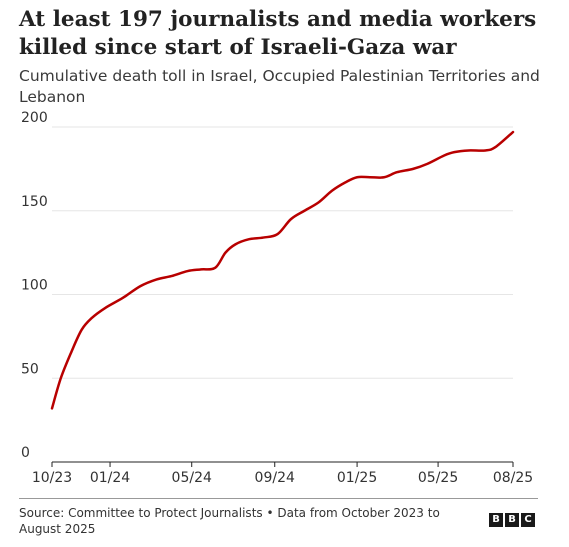  What do you see at coordinates (275, 478) in the screenshot?
I see `x-tick-label: 09/24` at bounding box center [275, 478].